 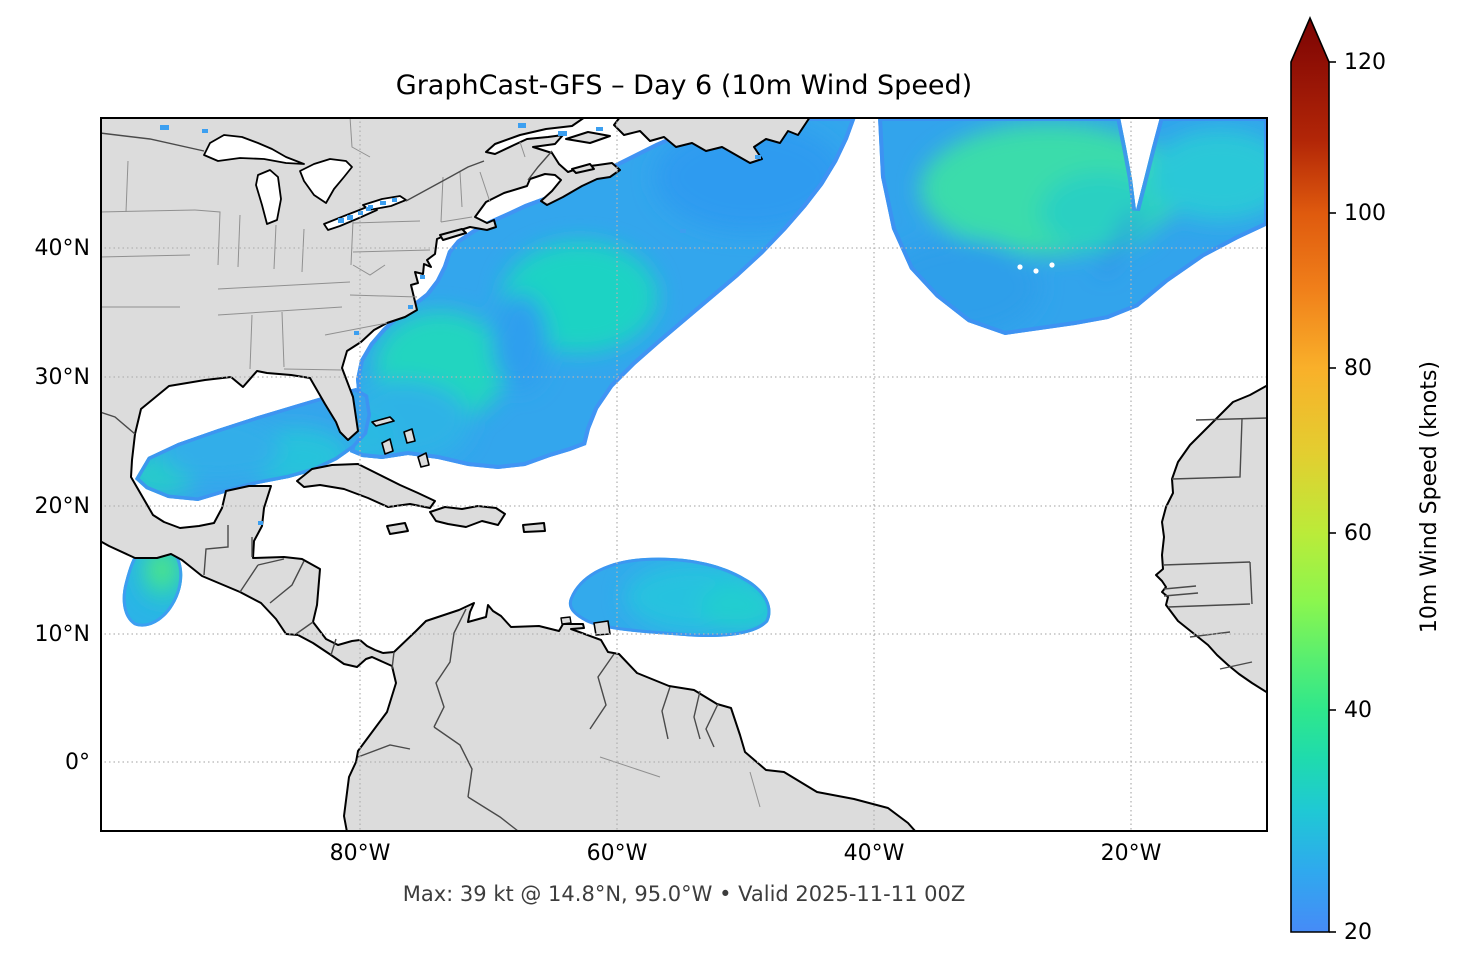 I want to click on island-trinidad, so click(x=602, y=628).